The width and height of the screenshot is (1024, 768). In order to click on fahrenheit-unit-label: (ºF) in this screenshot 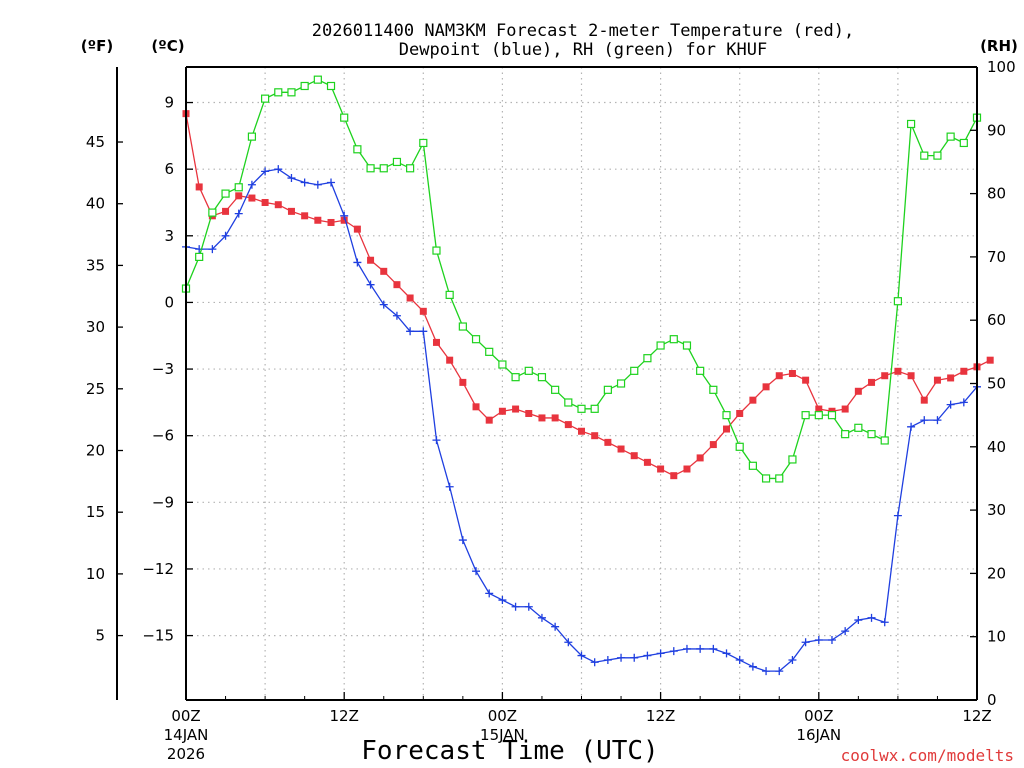, I will do `click(97, 46)`.